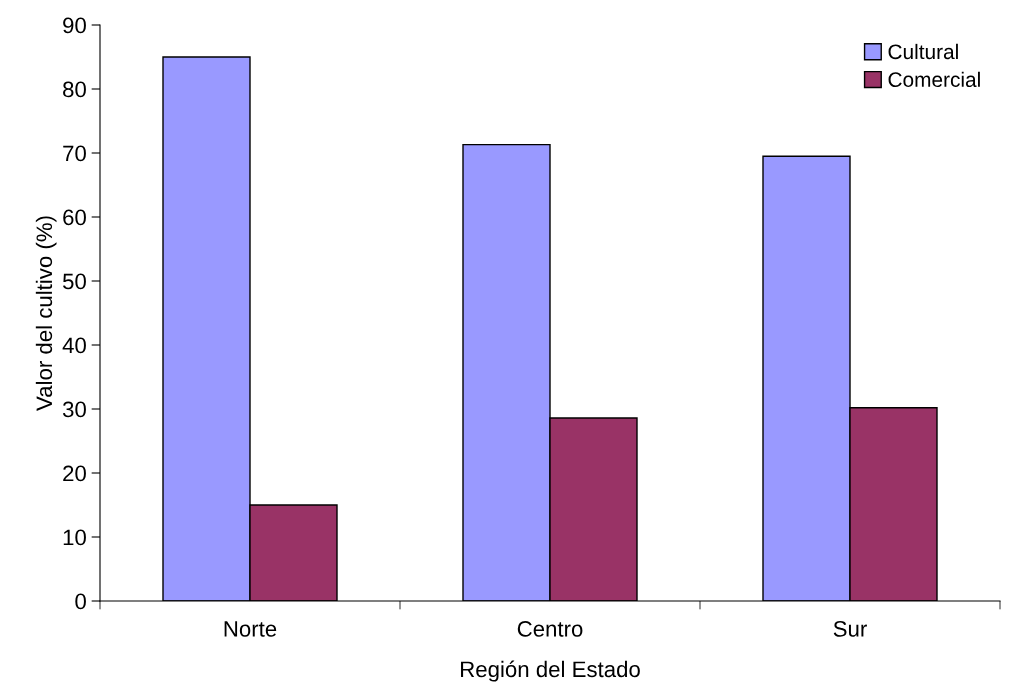  I want to click on y-tick-label: 70, so click(74, 153).